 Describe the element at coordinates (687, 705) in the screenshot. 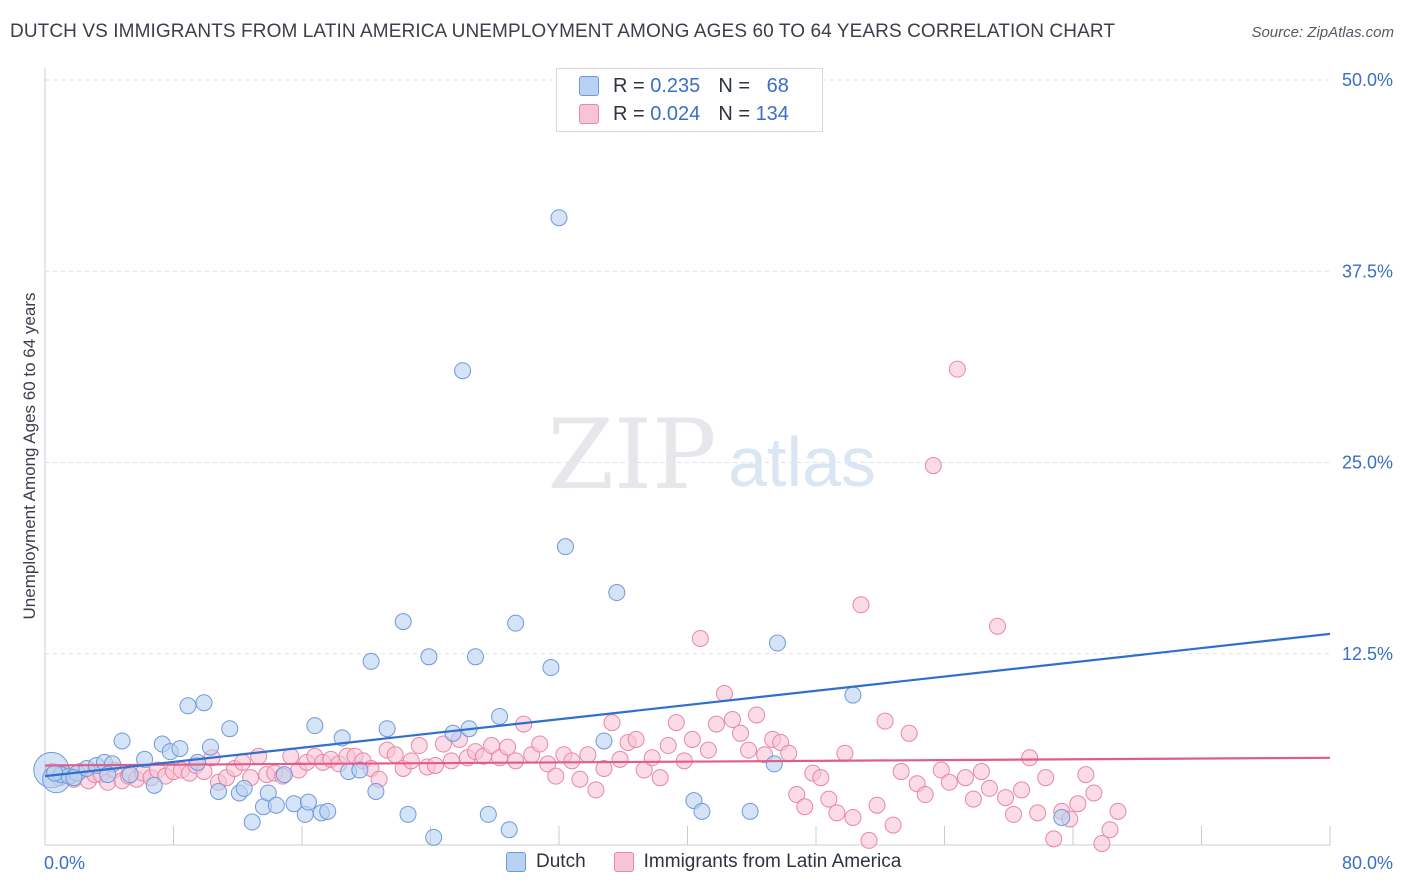

I see `trend-lines` at that location.